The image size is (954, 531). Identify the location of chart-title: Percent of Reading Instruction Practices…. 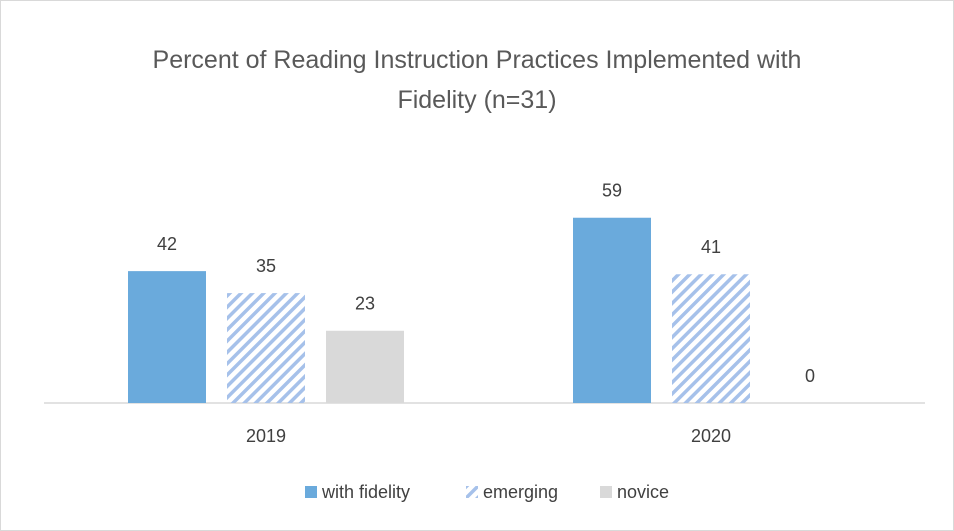
(477, 80).